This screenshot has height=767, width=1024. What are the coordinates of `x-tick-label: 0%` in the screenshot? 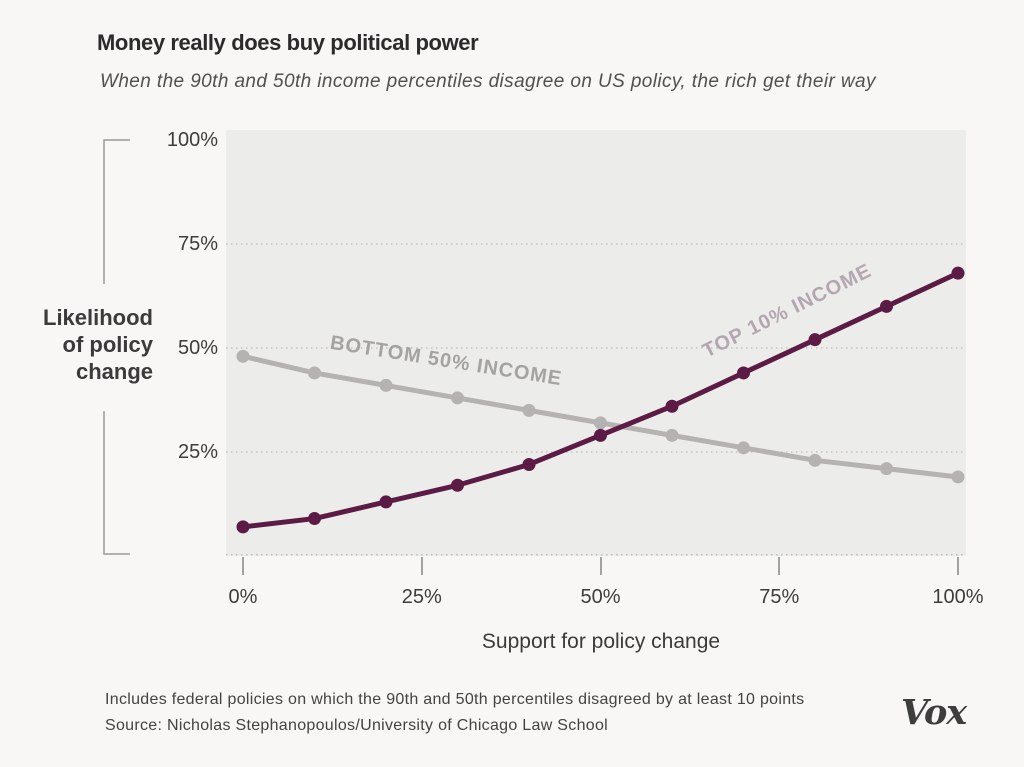 It's located at (243, 597).